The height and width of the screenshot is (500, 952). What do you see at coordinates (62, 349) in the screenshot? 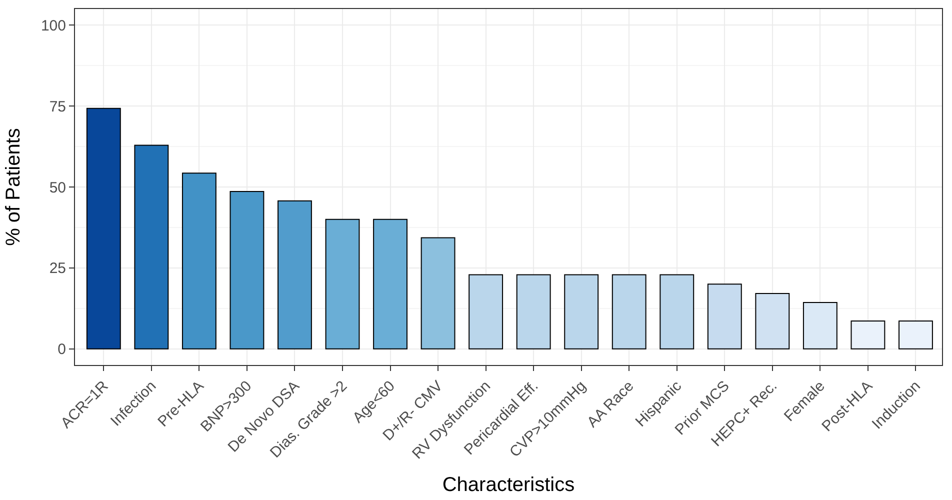
I see `y-tick-label: 0` at bounding box center [62, 349].